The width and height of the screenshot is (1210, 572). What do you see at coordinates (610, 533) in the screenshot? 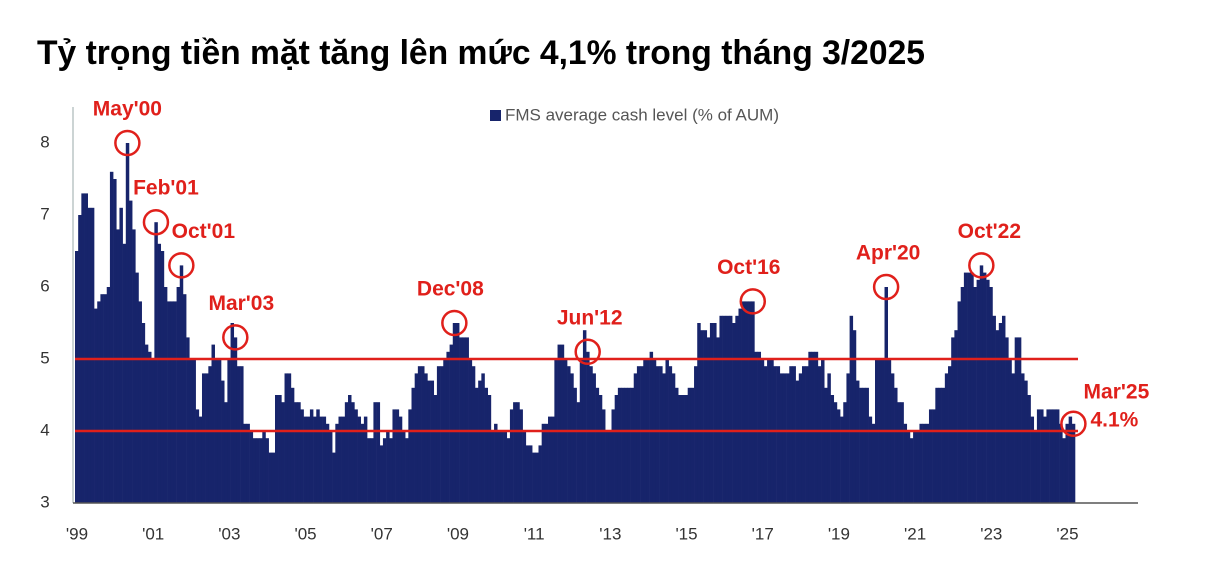
I see `x-tick-label: '13` at bounding box center [610, 533].